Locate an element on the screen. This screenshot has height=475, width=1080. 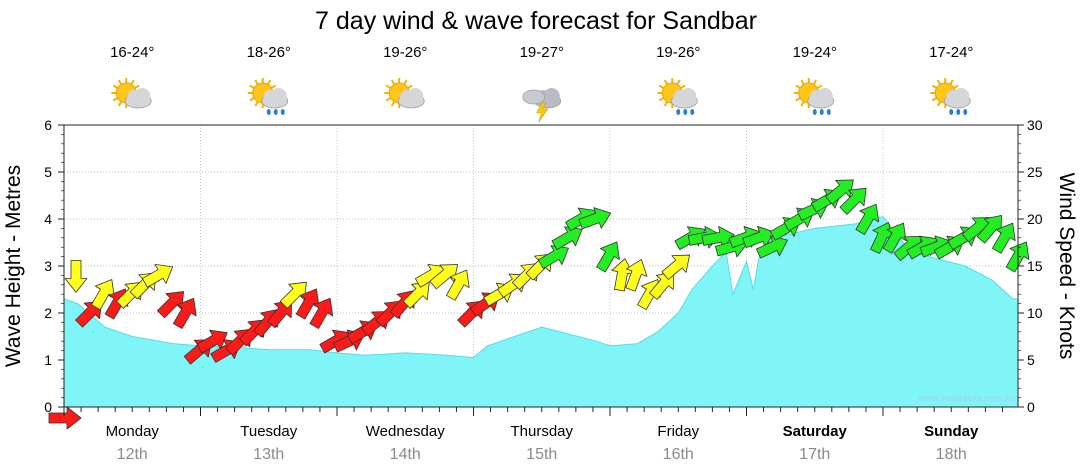
lightning-bolt is located at coordinates (542, 112).